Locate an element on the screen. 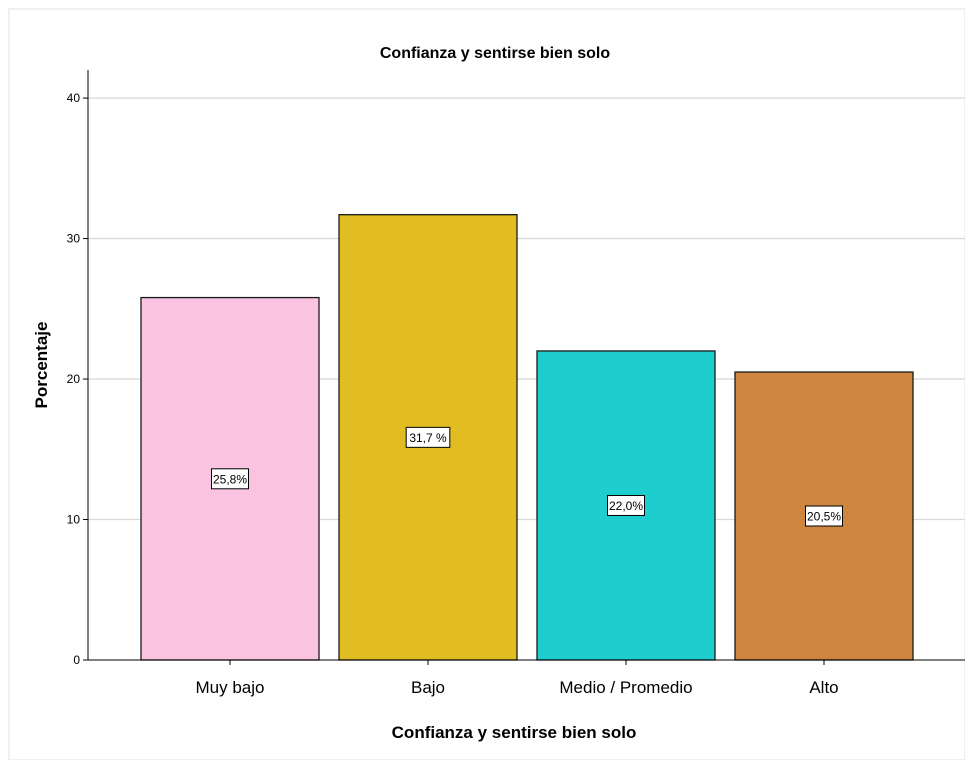 The image size is (965, 765). x-tick-label: Muy bajo is located at coordinates (230, 687).